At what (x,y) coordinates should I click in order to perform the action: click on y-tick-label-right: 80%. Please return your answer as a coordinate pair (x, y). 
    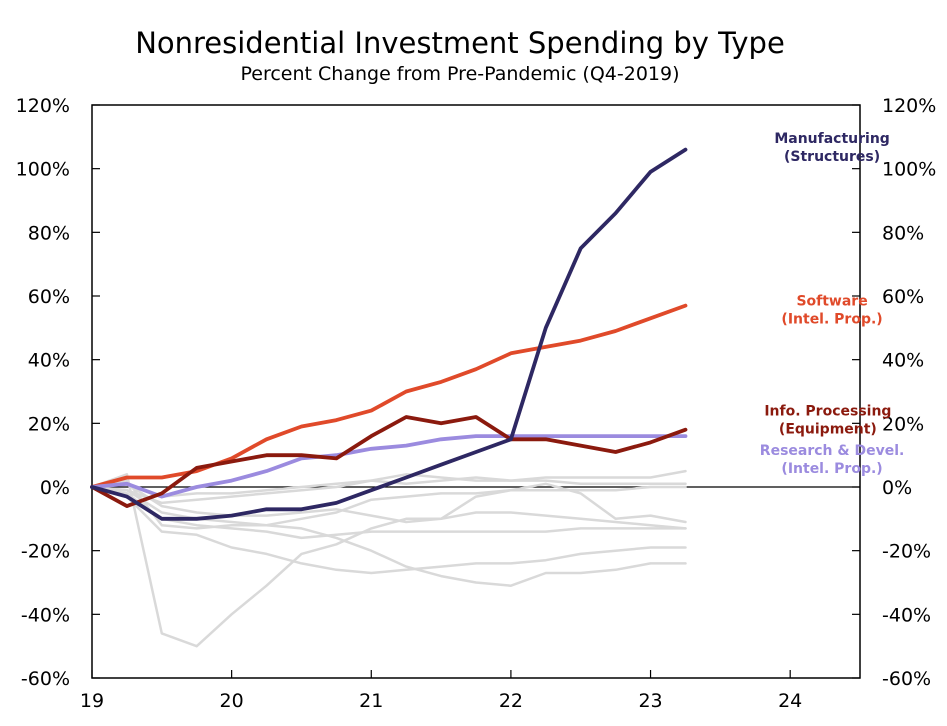
    Looking at the image, I should click on (903, 233).